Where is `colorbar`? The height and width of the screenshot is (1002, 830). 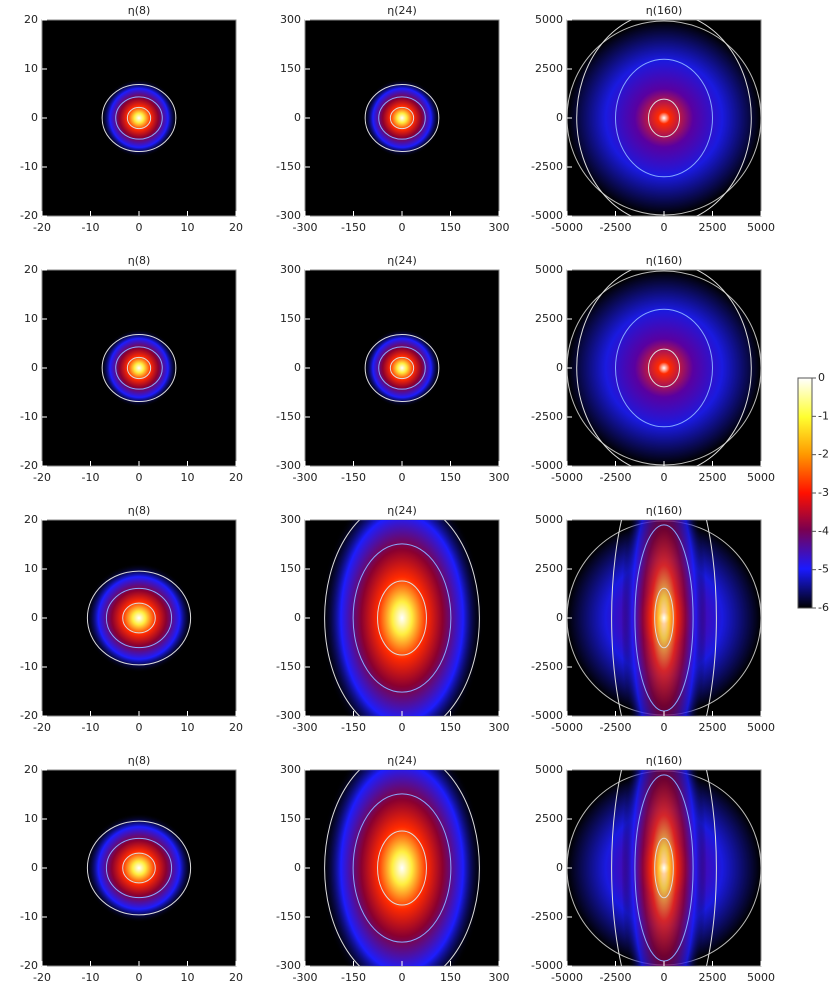 colorbar is located at coordinates (805, 493).